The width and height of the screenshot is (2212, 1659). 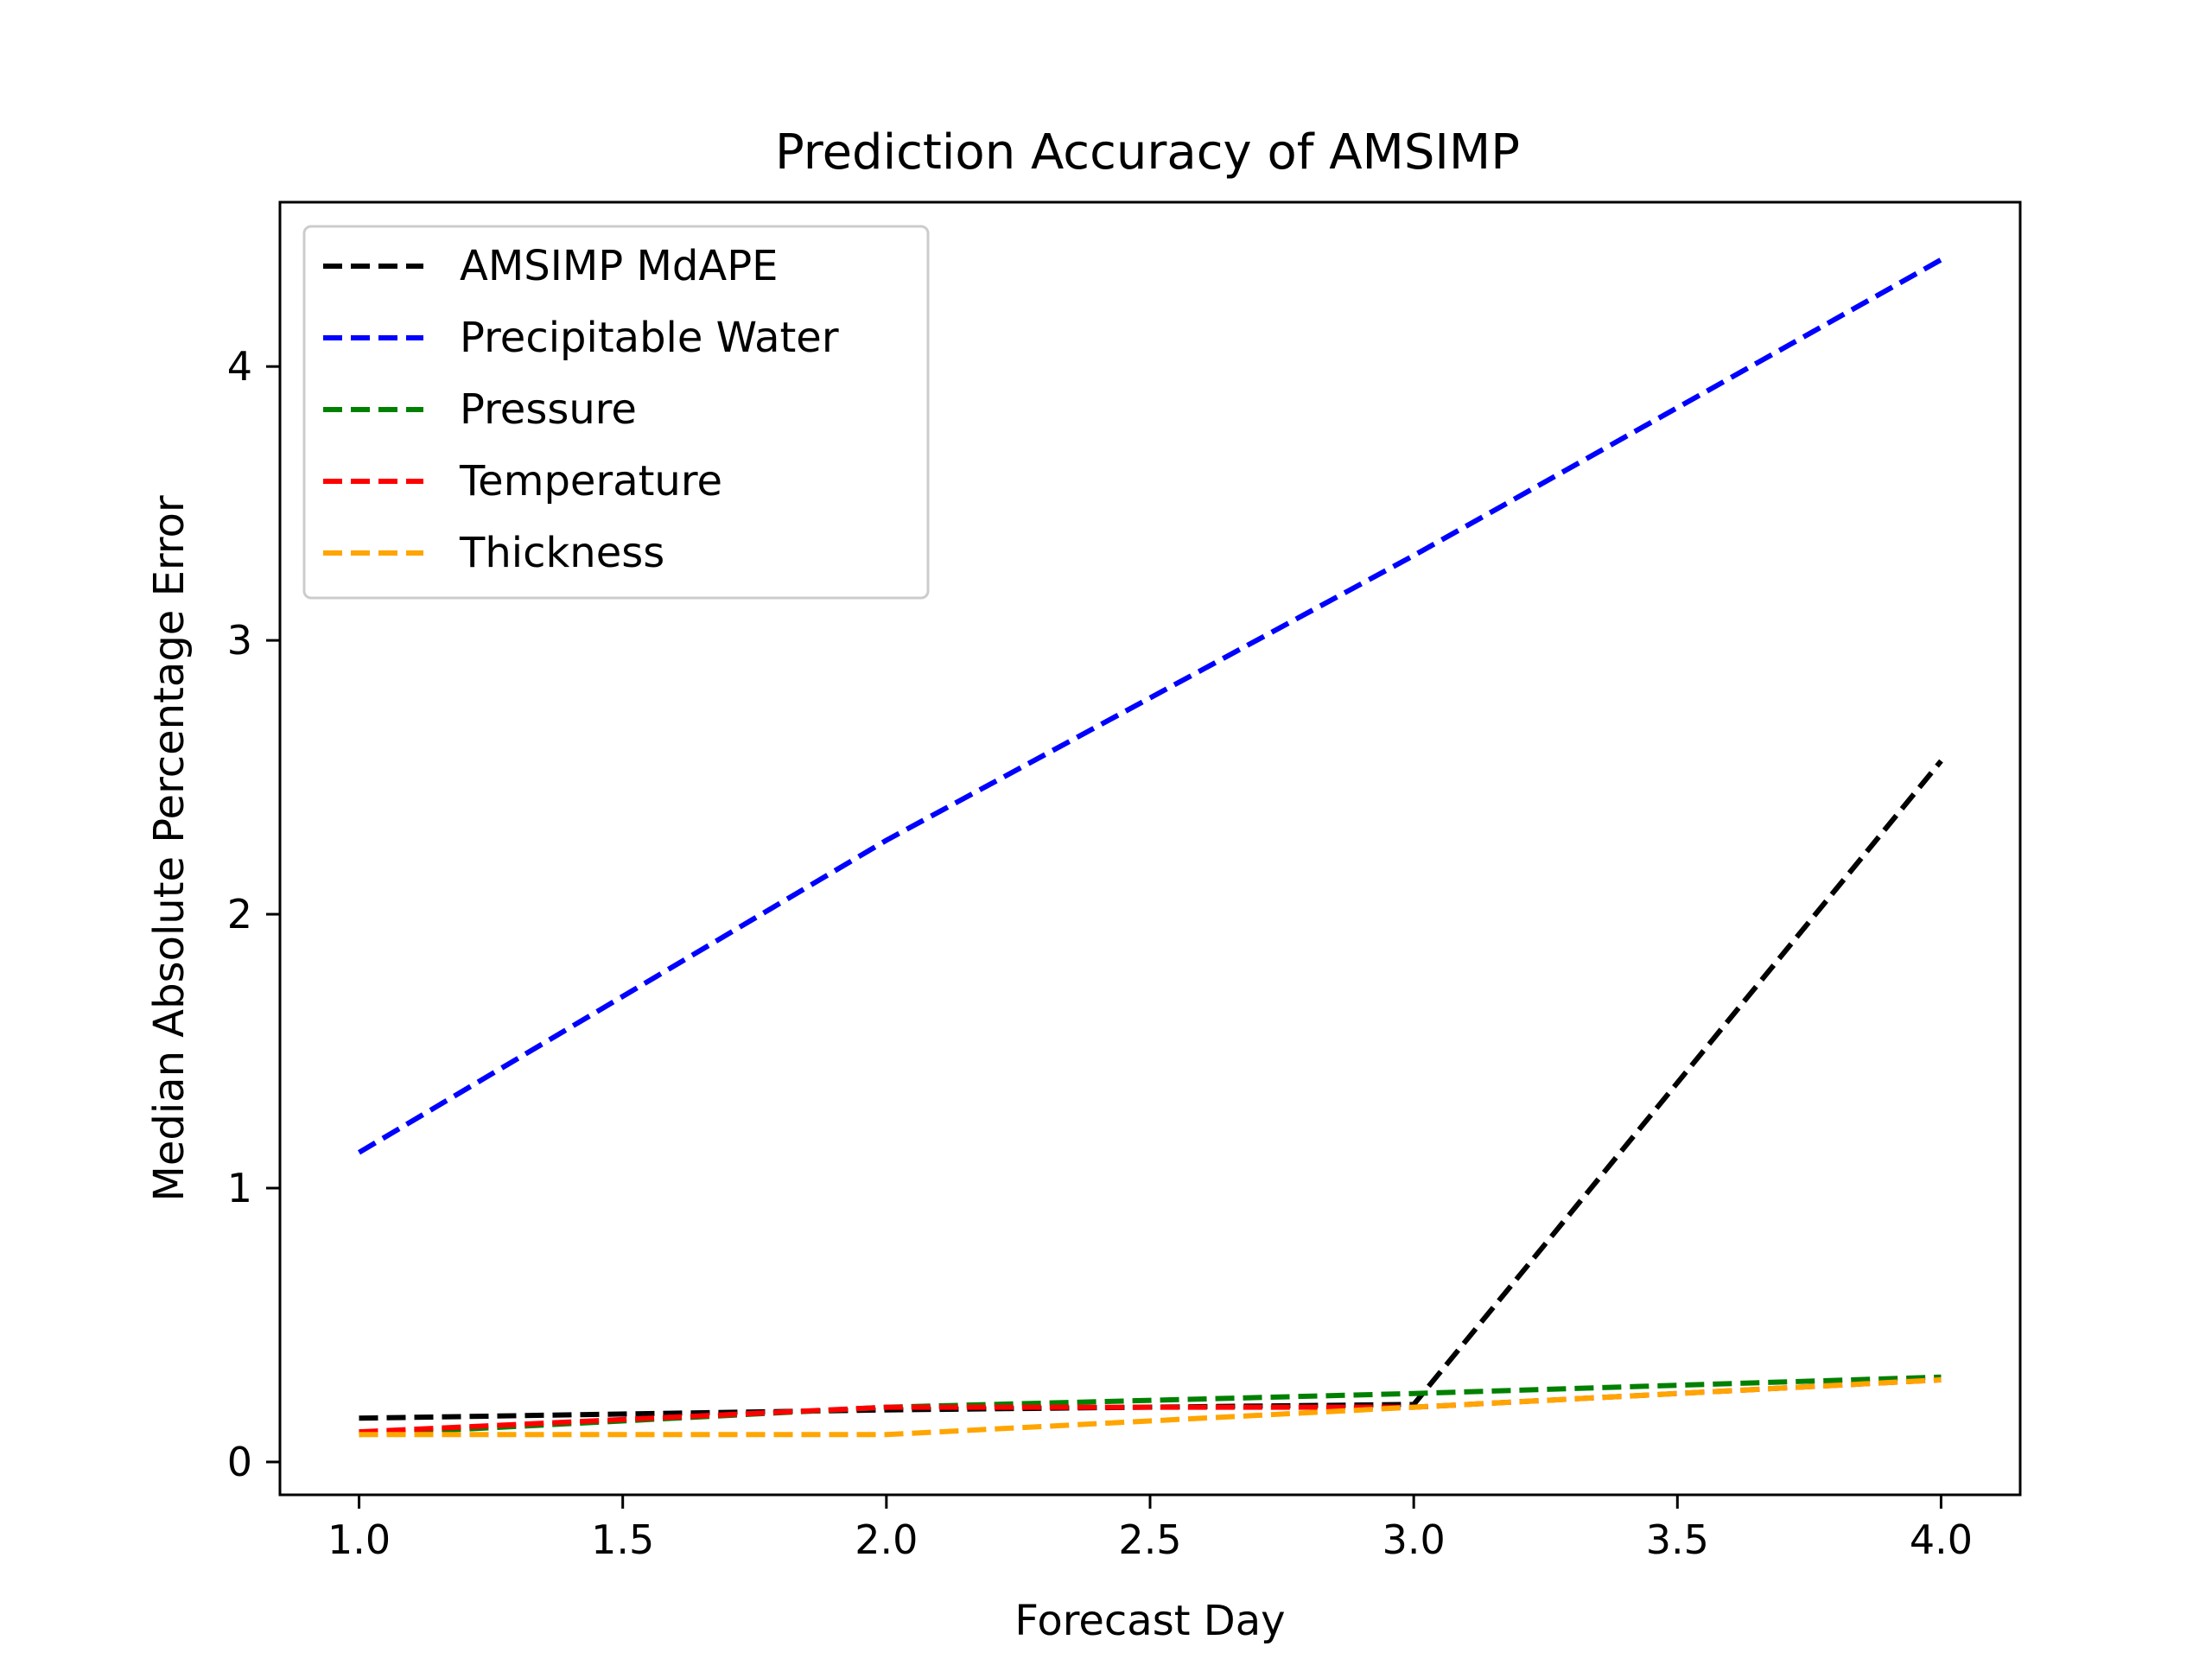 I want to click on series-line-thickness, so click(x=1150, y=1407).